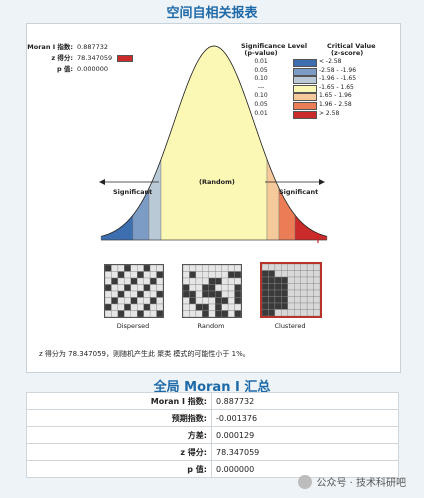 This screenshot has width=424, height=498. I want to click on legend-swatch, so click(305, 88).